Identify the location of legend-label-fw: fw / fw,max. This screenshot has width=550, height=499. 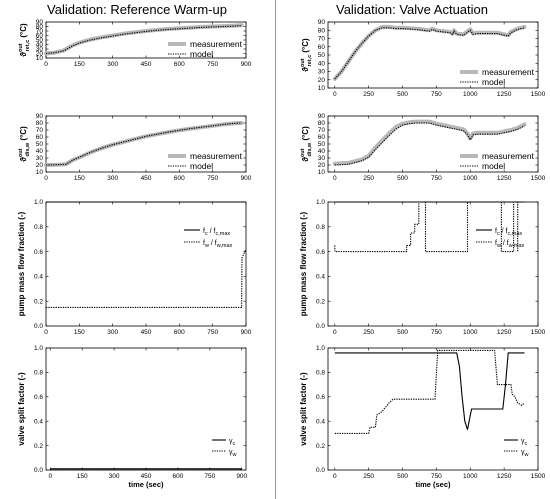
(218, 244).